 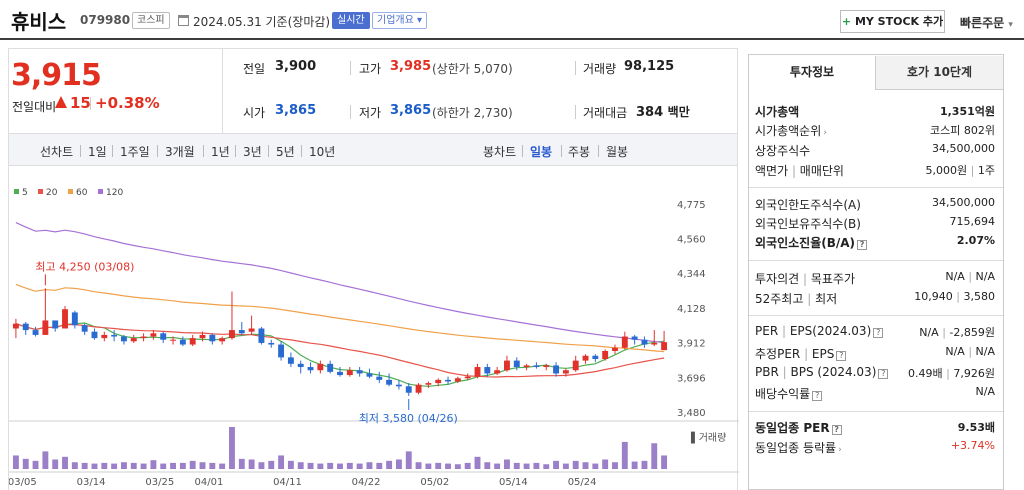 What do you see at coordinates (180, 152) in the screenshot?
I see `period-3m: 3개월` at bounding box center [180, 152].